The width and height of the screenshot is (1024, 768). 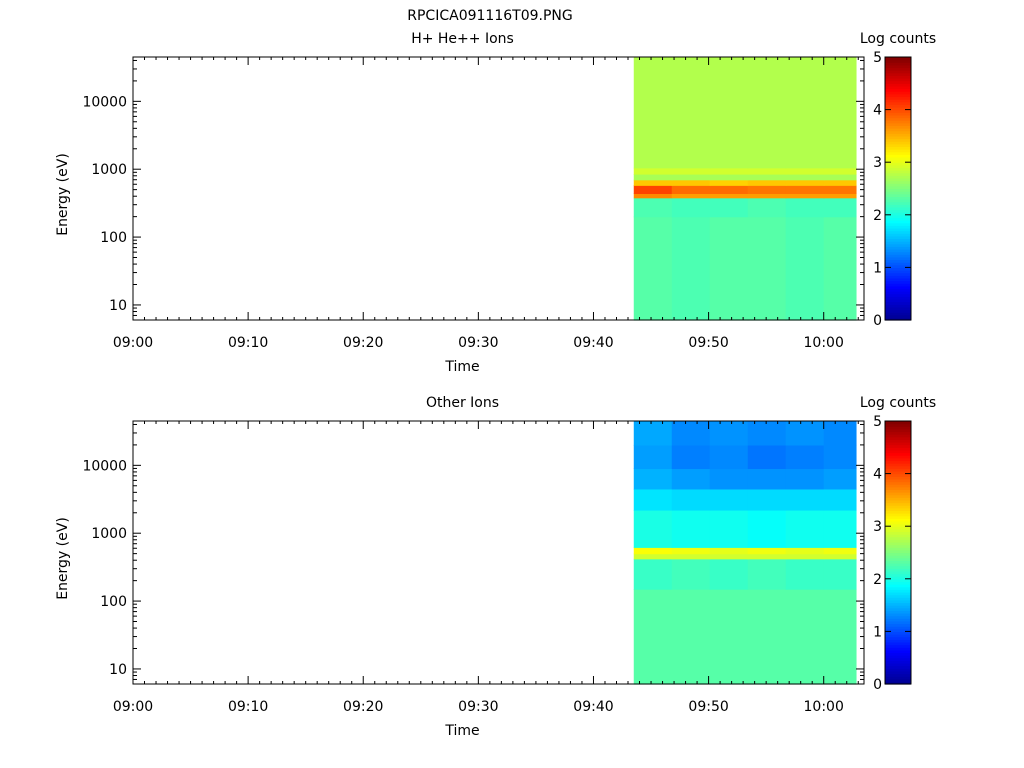 I want to click on y-tick-label: 1000, so click(x=109, y=170).